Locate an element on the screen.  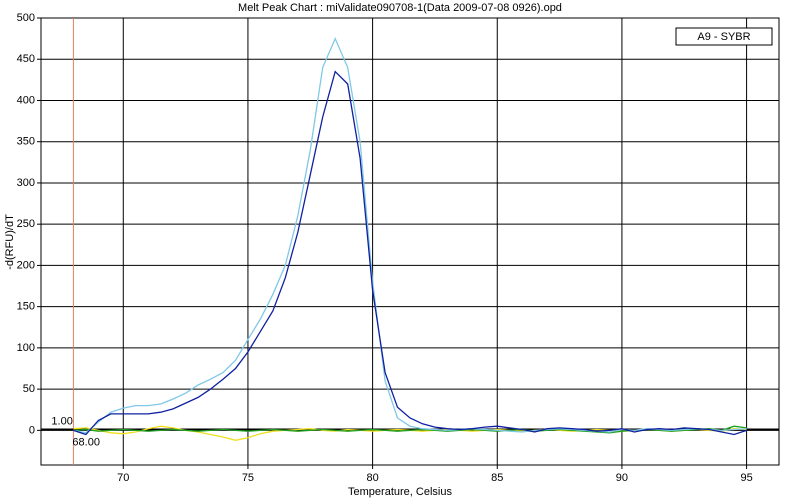
y-tick-label: 450 is located at coordinates (26, 59).